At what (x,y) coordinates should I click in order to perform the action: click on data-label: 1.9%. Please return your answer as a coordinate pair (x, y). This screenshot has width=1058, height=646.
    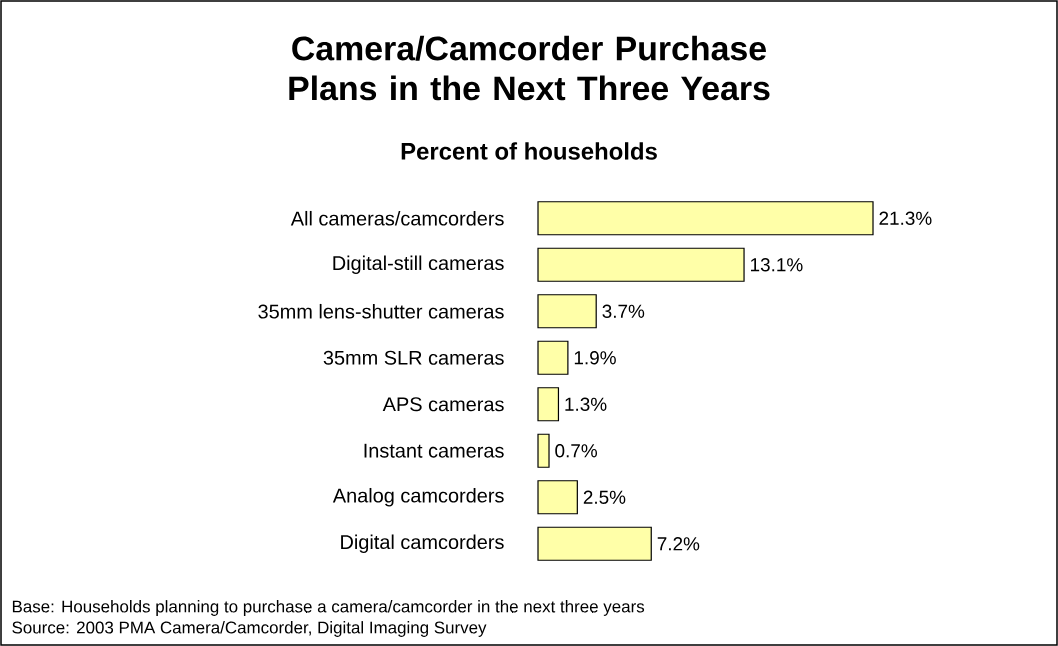
    Looking at the image, I should click on (595, 358).